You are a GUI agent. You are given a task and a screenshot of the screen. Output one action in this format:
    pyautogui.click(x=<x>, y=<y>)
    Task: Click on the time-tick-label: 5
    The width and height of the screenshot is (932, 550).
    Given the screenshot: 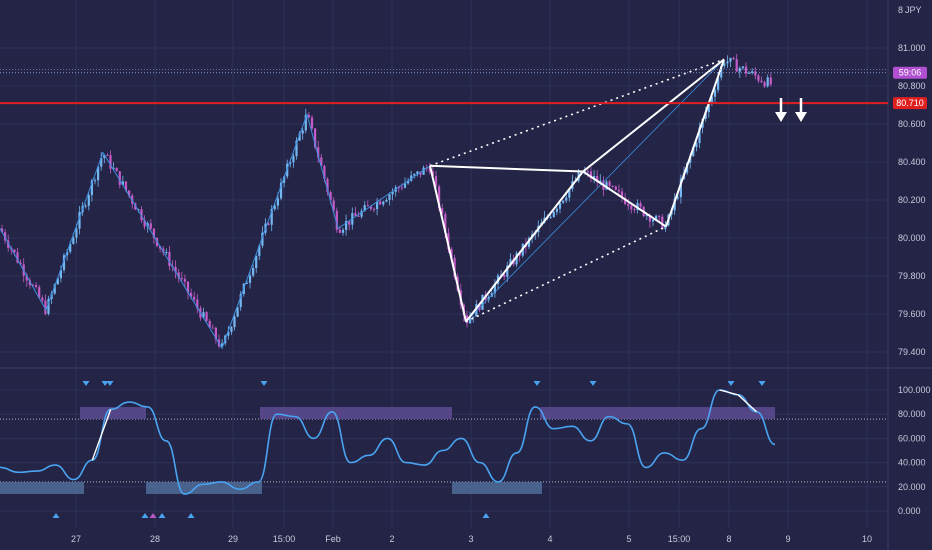 What is the action you would take?
    pyautogui.click(x=628, y=539)
    